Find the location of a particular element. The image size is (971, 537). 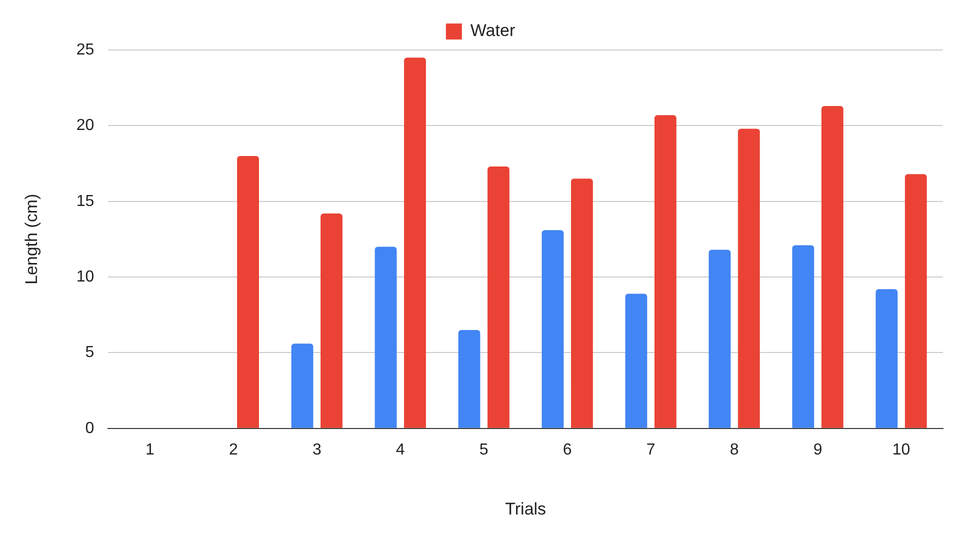

y-tick-label: 10 is located at coordinates (85, 277).